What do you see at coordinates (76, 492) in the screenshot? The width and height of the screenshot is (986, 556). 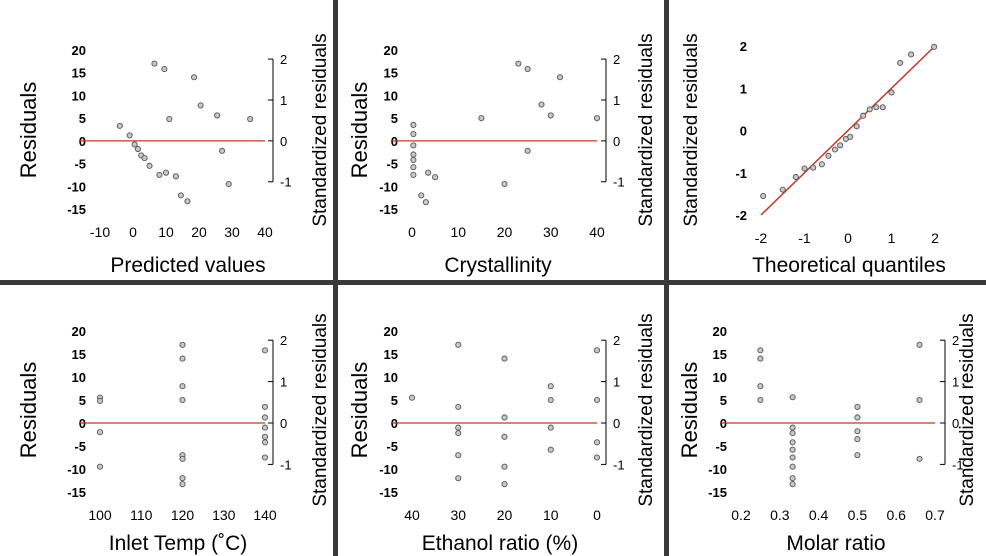 I see `y-tick-label: -15` at bounding box center [76, 492].